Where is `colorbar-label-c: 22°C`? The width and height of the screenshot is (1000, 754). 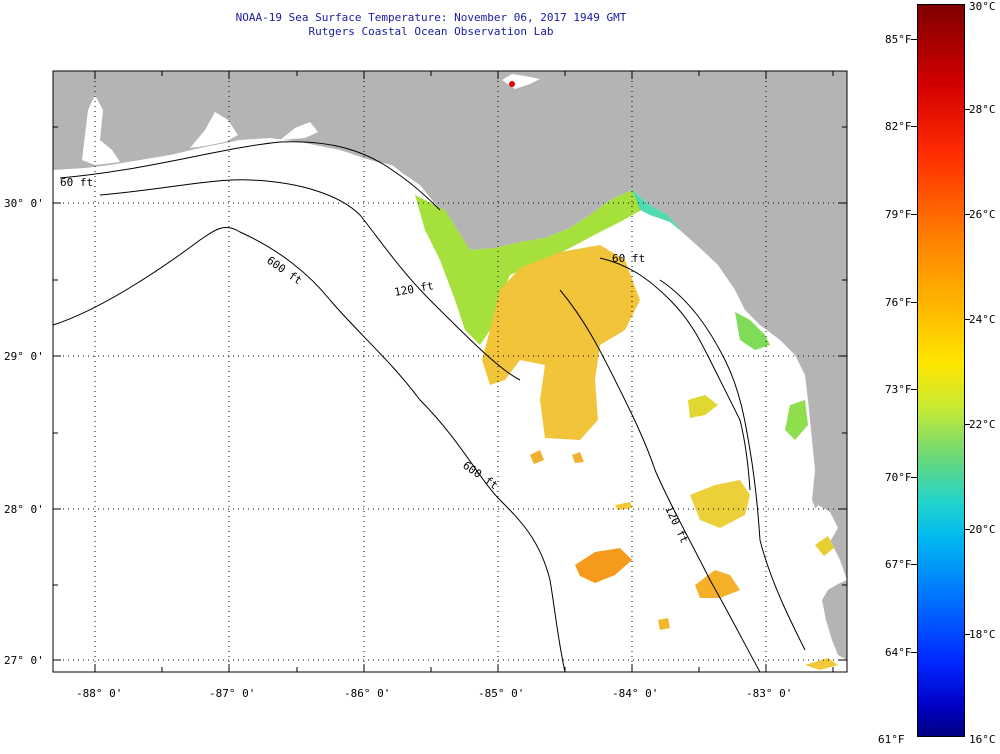
colorbar-label-c: 22°C is located at coordinates (982, 424).